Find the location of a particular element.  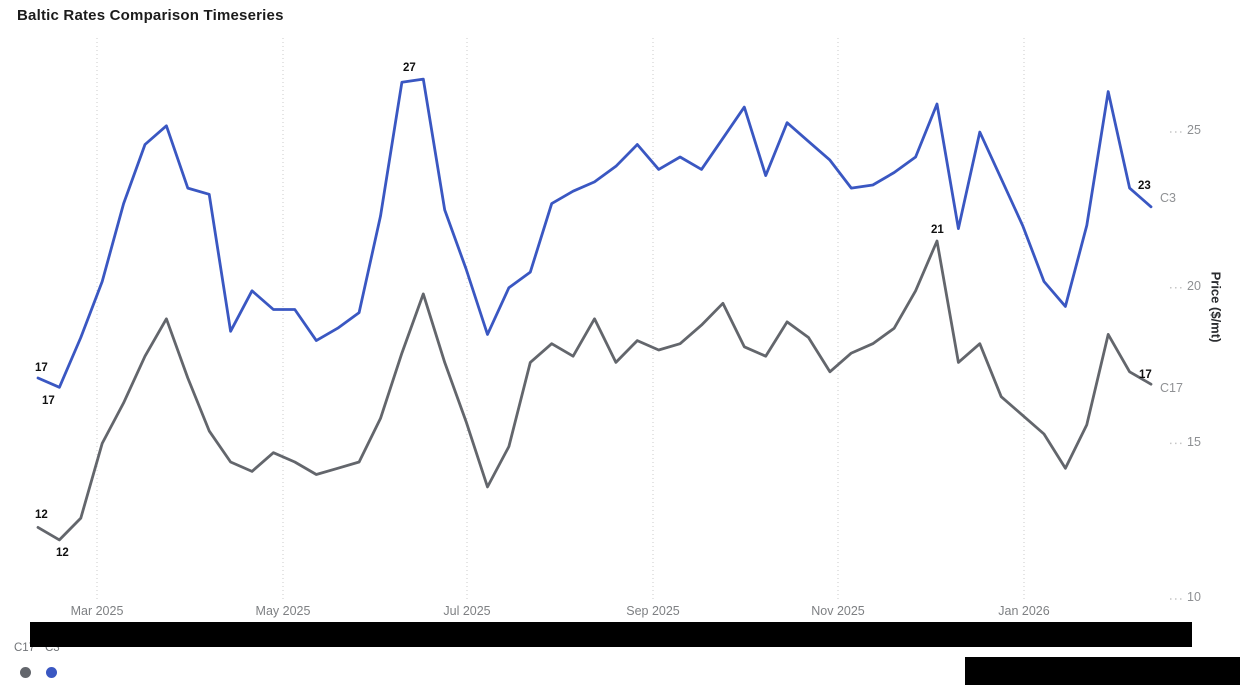

legend-dot-c17 is located at coordinates (25, 672).